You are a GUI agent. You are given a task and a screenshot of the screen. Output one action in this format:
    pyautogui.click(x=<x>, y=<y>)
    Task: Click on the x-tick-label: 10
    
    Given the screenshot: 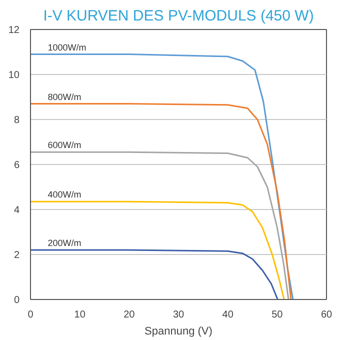 What is the action you would take?
    pyautogui.click(x=80, y=315)
    